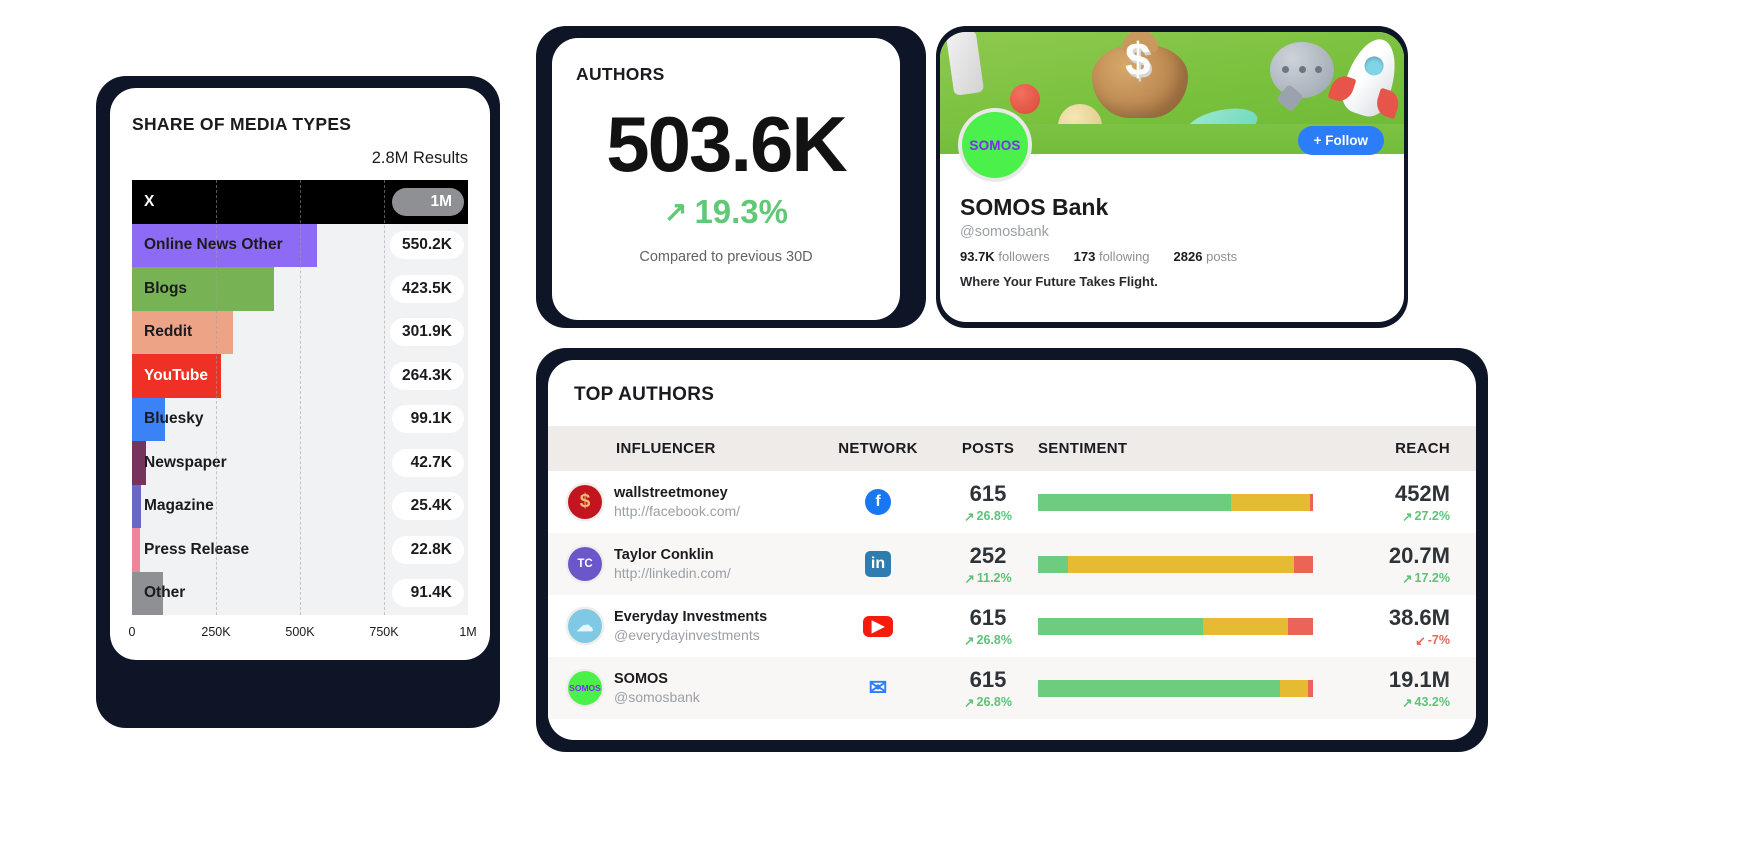  I want to click on chat-dots-icon, so click(1302, 69).